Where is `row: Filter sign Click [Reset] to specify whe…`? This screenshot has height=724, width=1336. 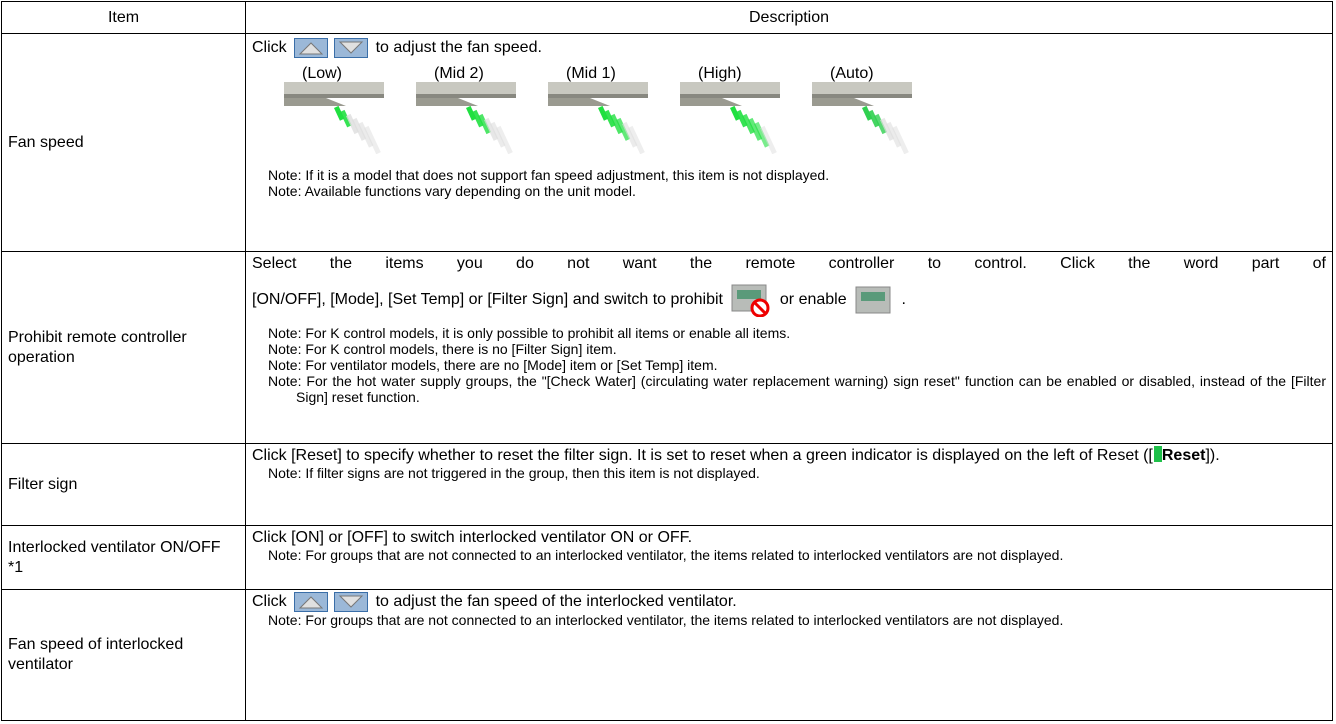 row: Filter sign Click [Reset] to specify whe… is located at coordinates (667, 484).